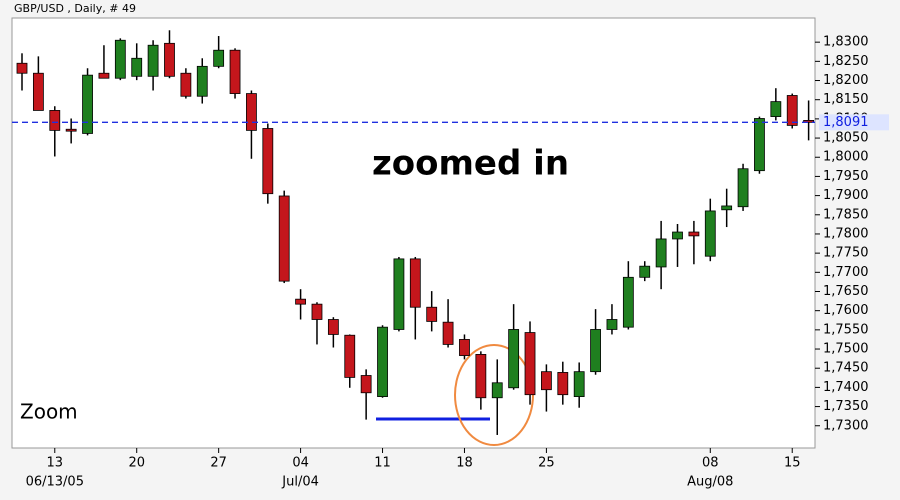 The image size is (900, 500). Describe the element at coordinates (300, 482) in the screenshot. I see `x-date-label: Jul/04` at that location.